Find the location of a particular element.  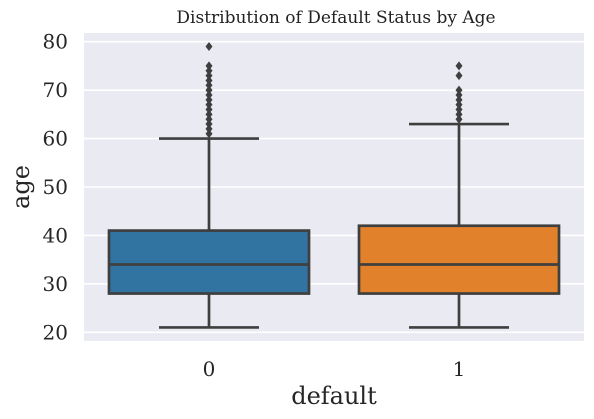

y-tick-label: 60 is located at coordinates (55, 139).